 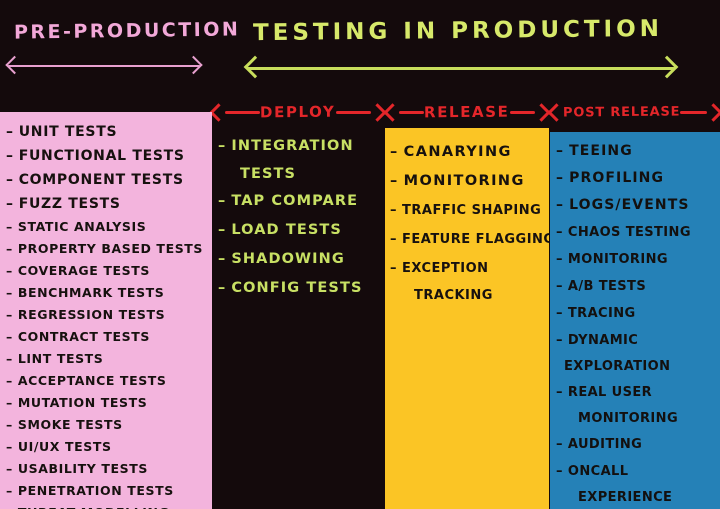 What do you see at coordinates (101, 156) in the screenshot?
I see `list-item-pre-production-label: FUNCTIONAL TESTS` at bounding box center [101, 156].